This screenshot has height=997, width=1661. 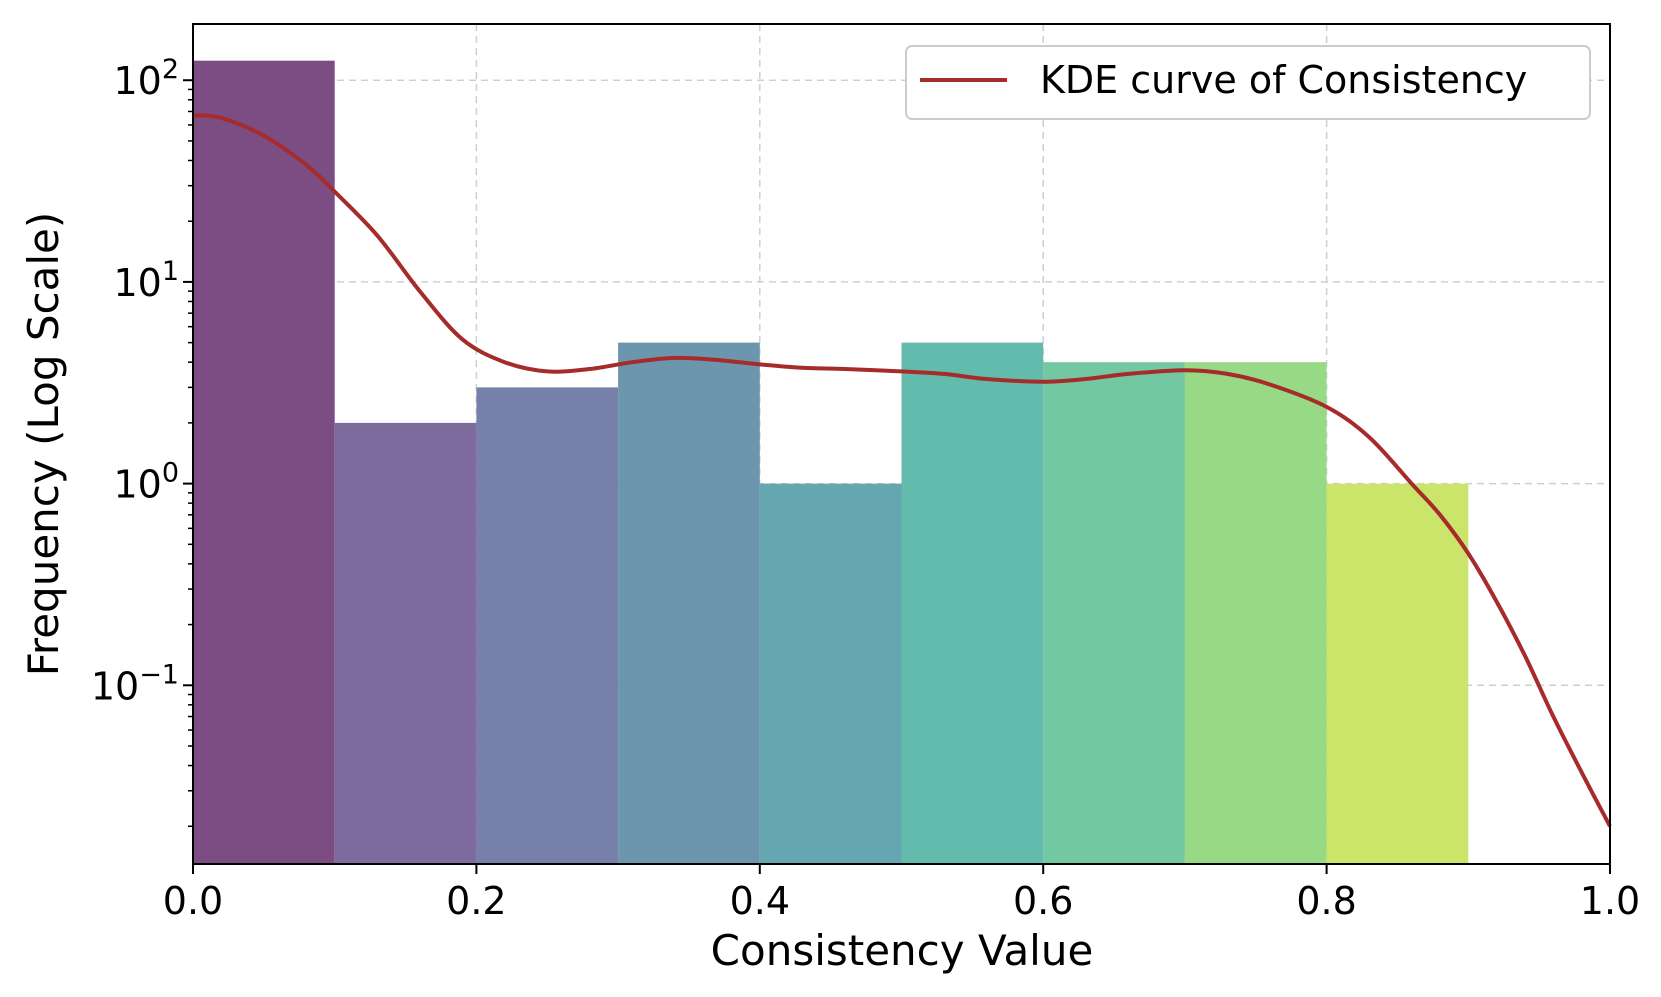 What do you see at coordinates (170, 473) in the screenshot?
I see `y-tick-exponent: 0` at bounding box center [170, 473].